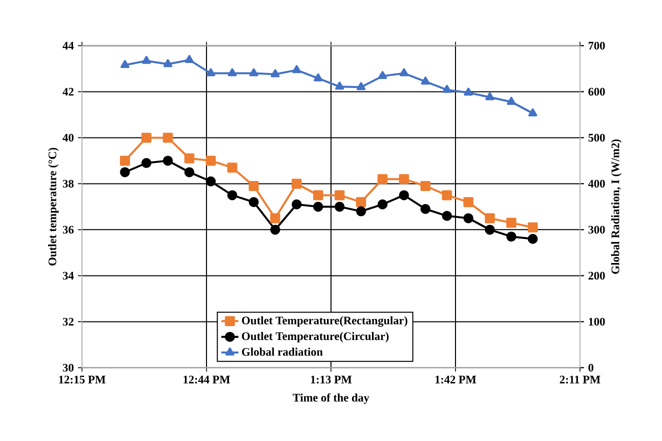 This screenshot has height=441, width=662. What do you see at coordinates (68, 46) in the screenshot?
I see `y-tick-label: 44` at bounding box center [68, 46].